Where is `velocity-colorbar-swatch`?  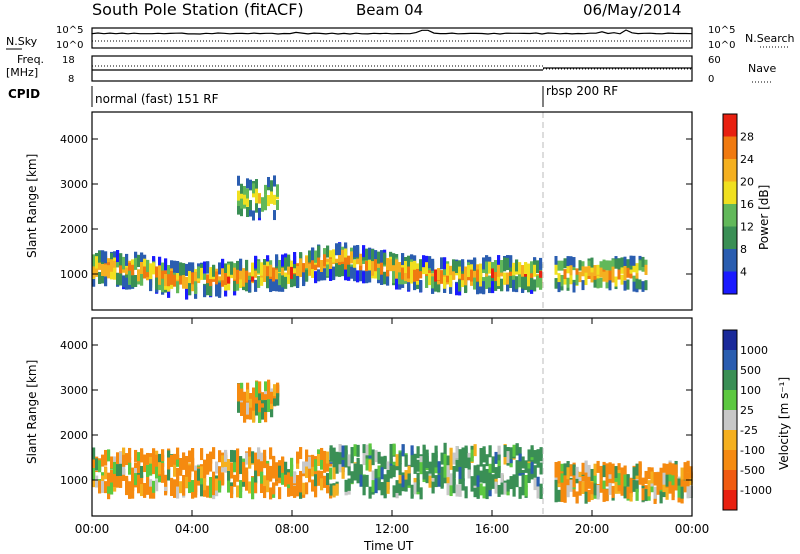 velocity-colorbar-swatch is located at coordinates (730, 480).